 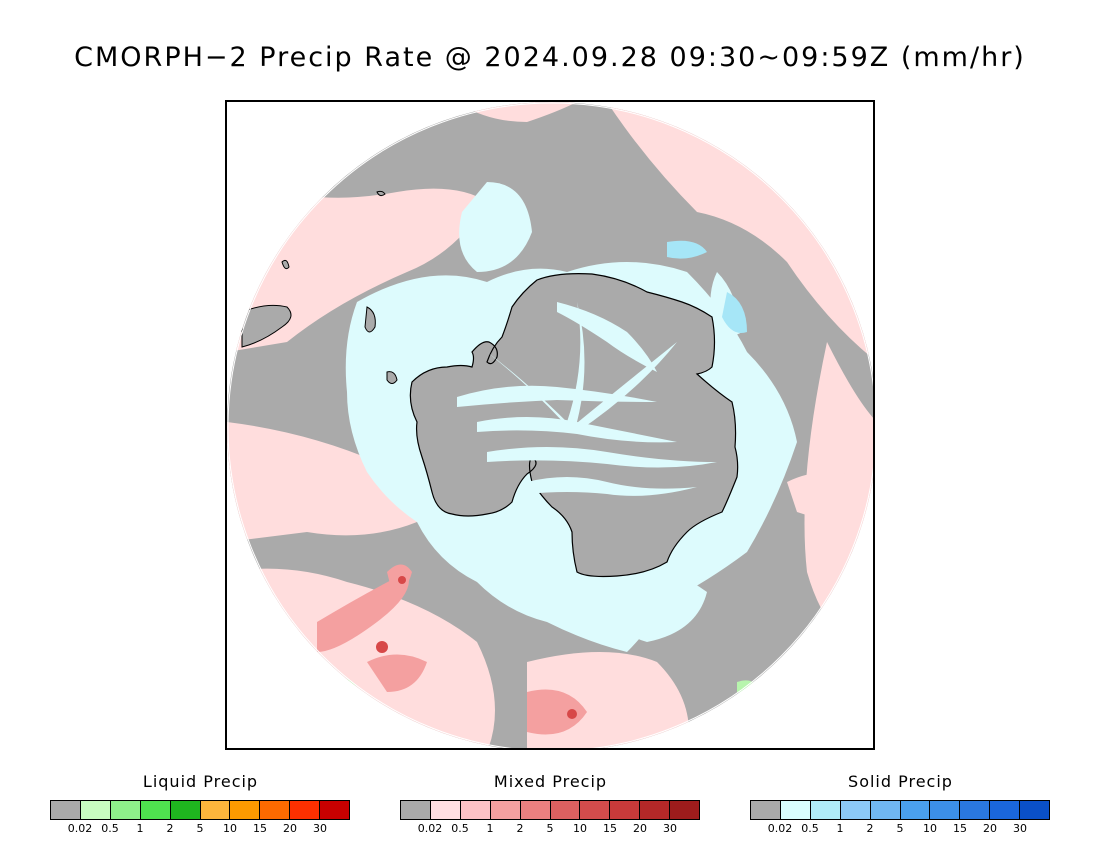 I want to click on antarctica-solid-precip-streaks, so click(x=587, y=399).